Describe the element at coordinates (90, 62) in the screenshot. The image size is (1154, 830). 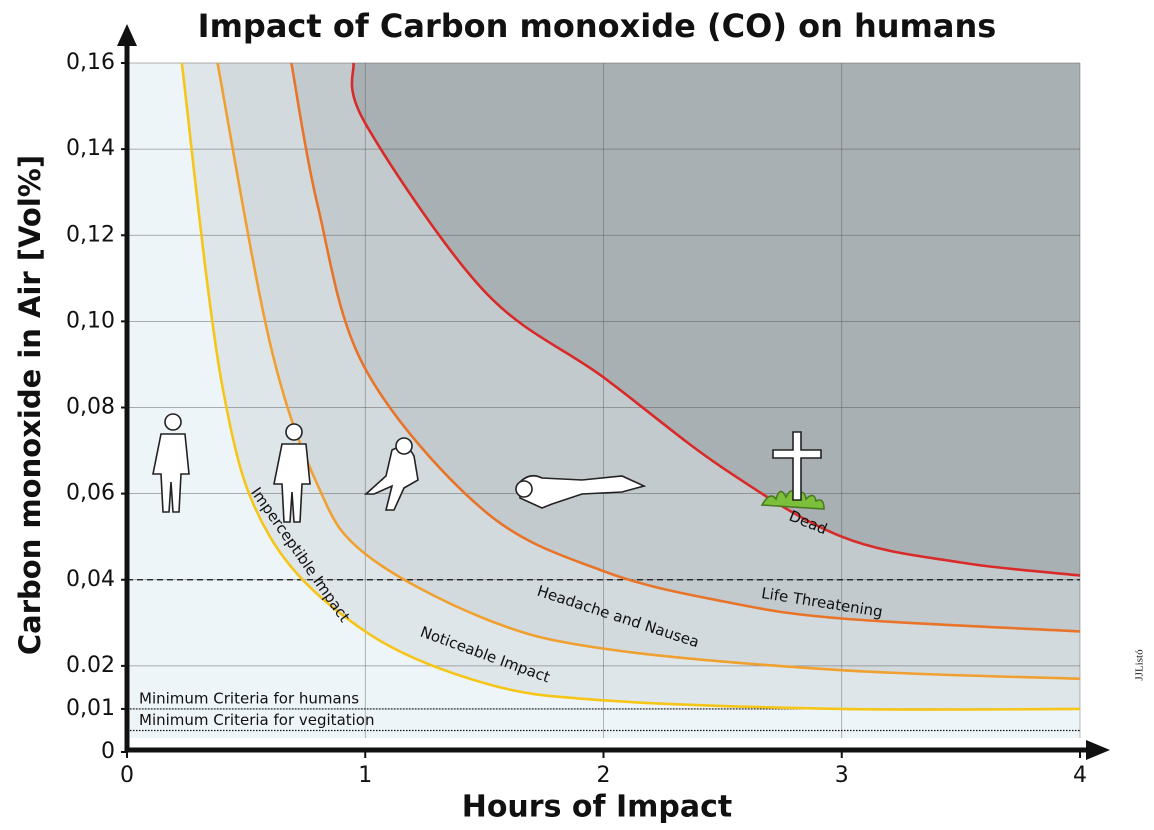
I see `y-tick-label: 0,16` at that location.